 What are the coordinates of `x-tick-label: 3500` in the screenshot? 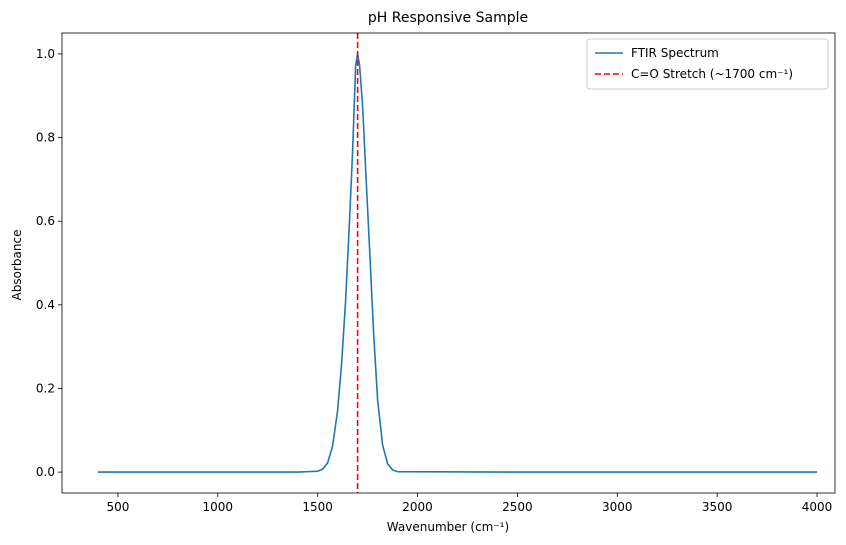 It's located at (717, 507).